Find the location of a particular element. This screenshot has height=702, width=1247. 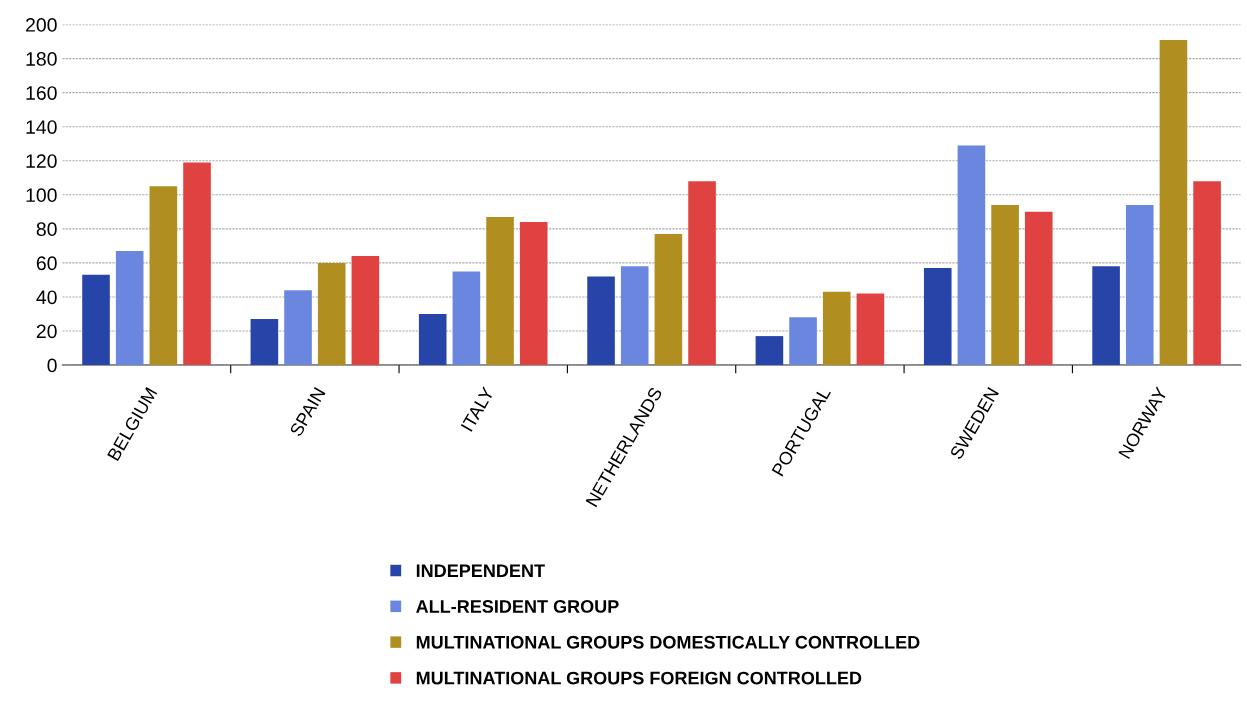

legend-label: MULTINATIONAL GROUPS FOREIGN CONTROLLED is located at coordinates (639, 678).